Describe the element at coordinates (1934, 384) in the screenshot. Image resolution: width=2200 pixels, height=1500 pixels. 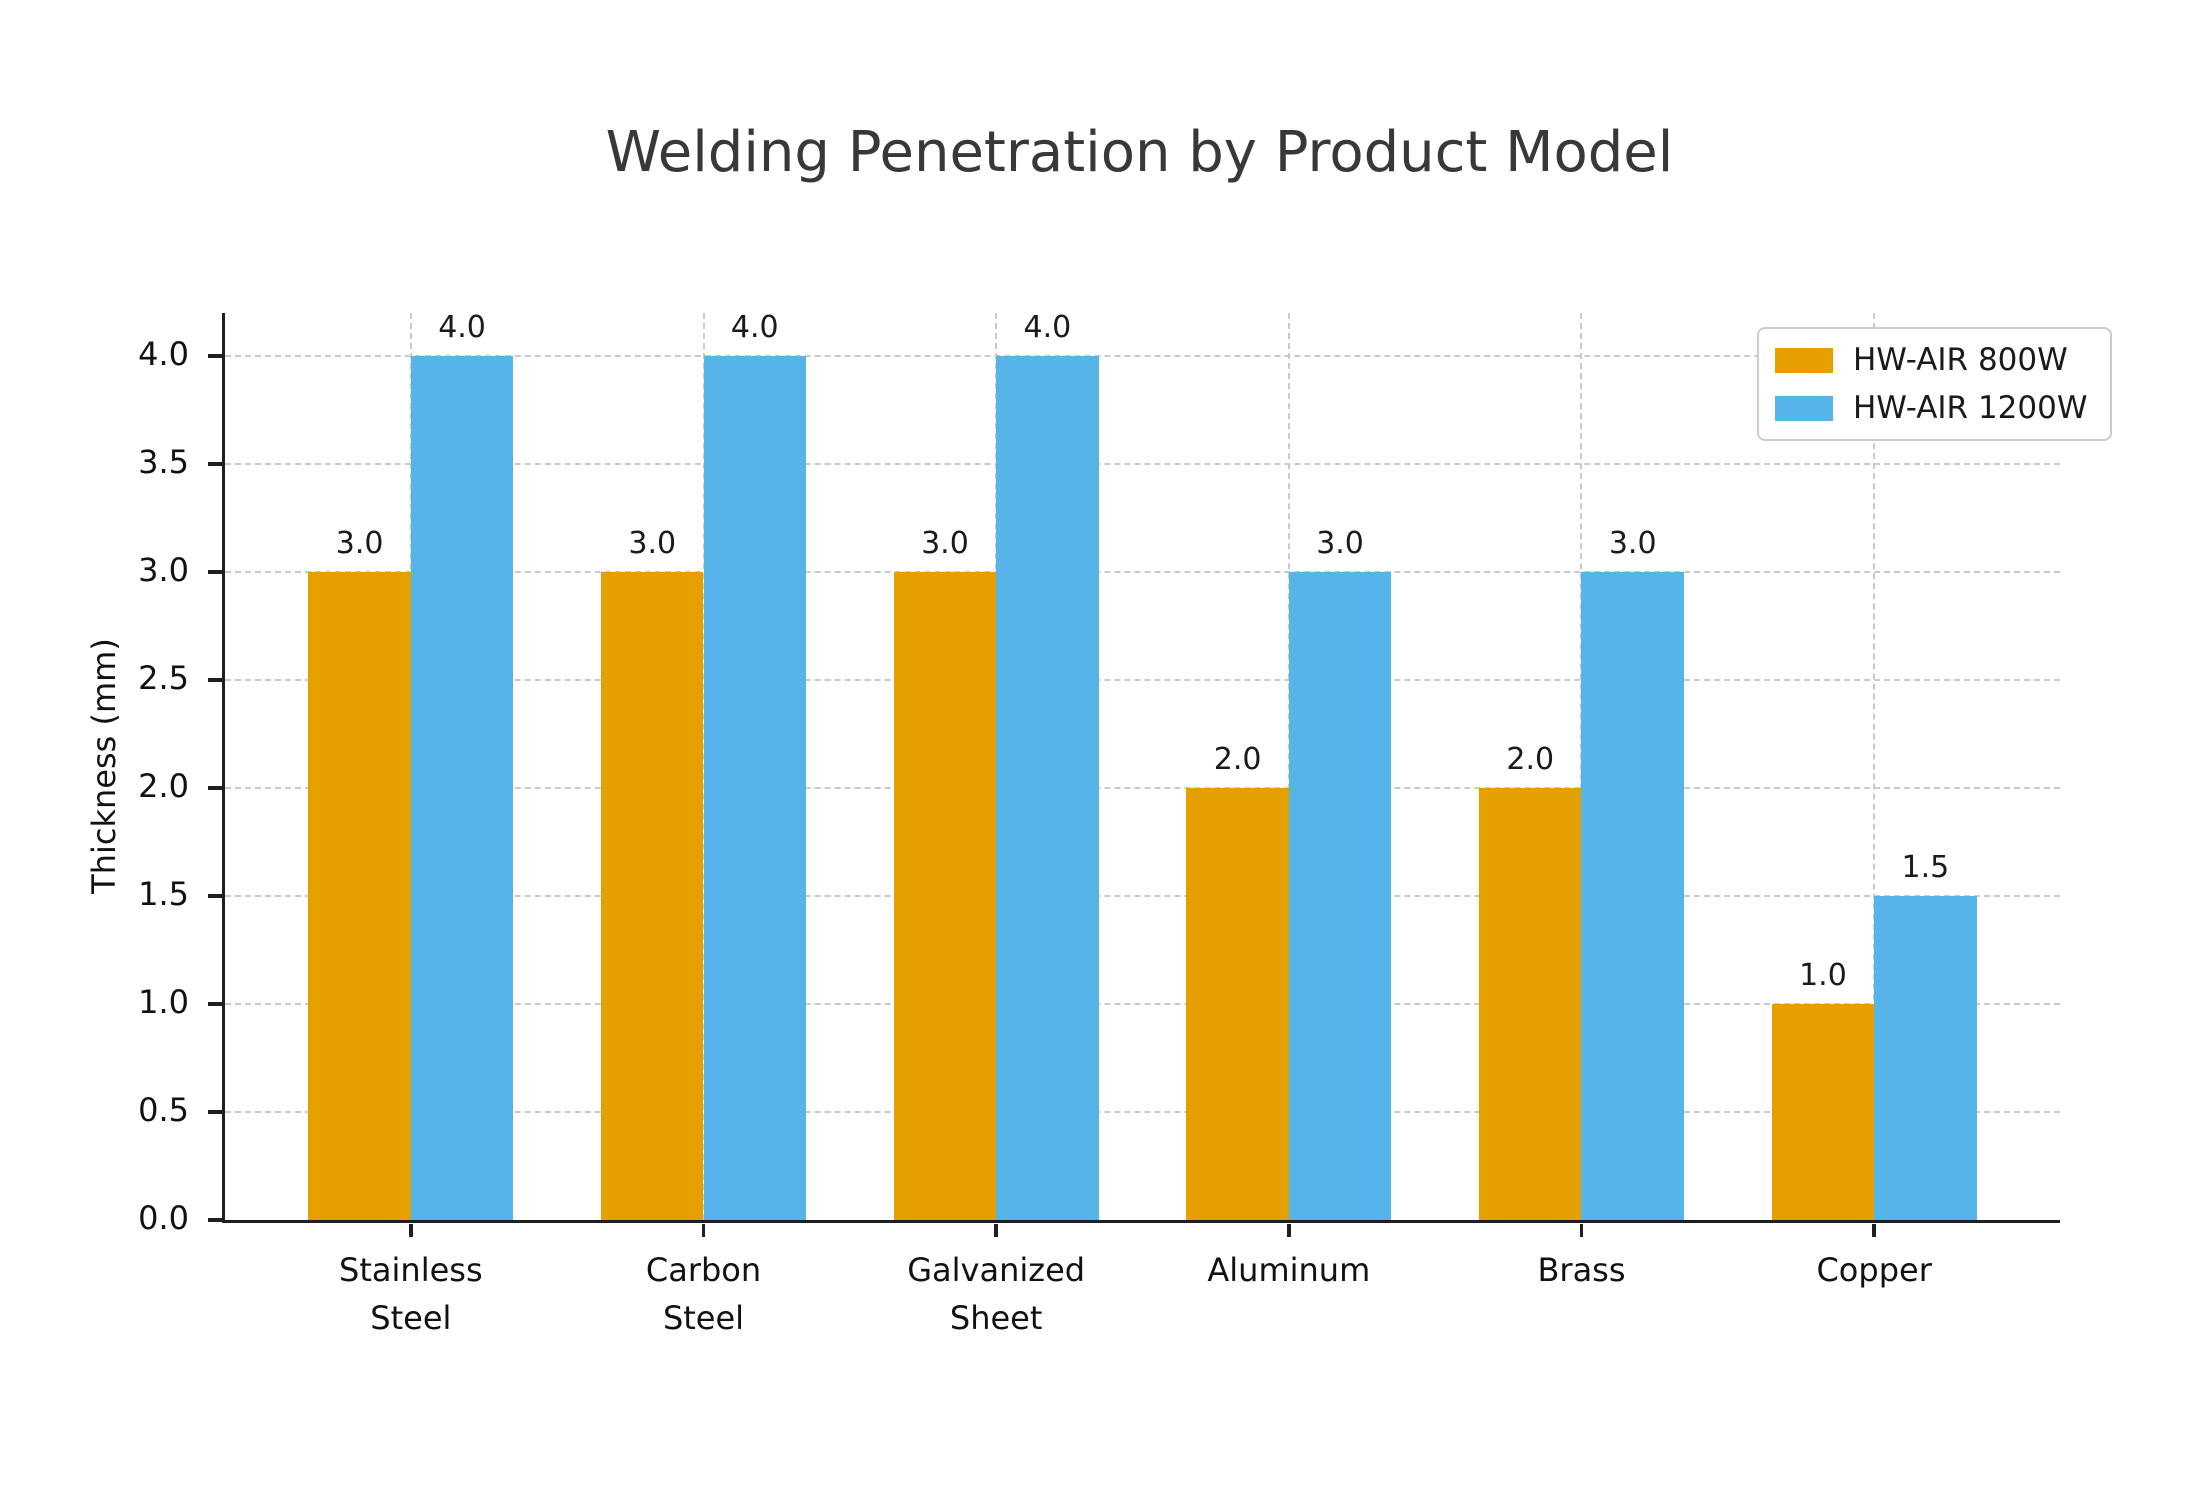
I see `legend: HW-AIR 800W HW-AIR 1200W` at that location.